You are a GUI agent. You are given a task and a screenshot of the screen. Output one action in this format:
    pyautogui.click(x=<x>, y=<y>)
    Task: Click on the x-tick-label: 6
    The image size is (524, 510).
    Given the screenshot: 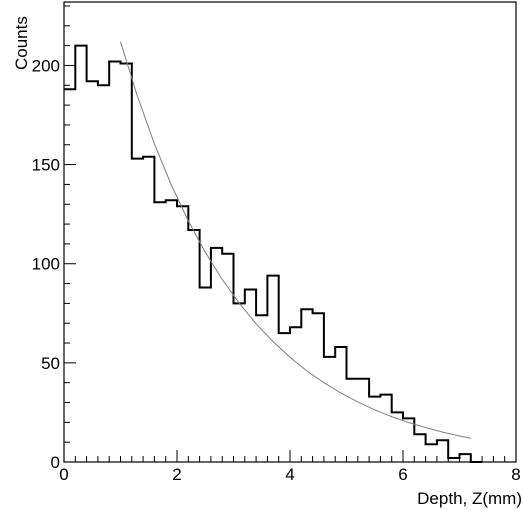 What is the action you would take?
    pyautogui.click(x=402, y=474)
    